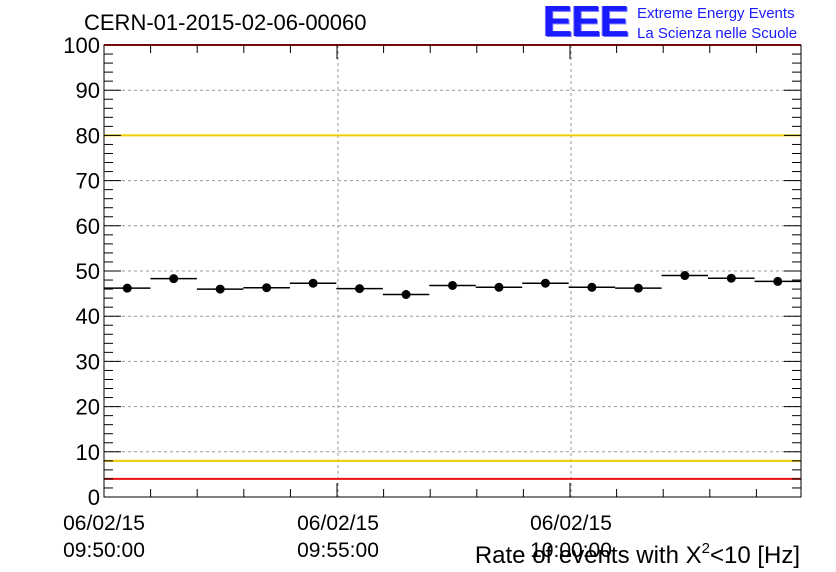 The image size is (836, 572). What do you see at coordinates (88, 181) in the screenshot?
I see `y-tick-label: 70` at bounding box center [88, 181].